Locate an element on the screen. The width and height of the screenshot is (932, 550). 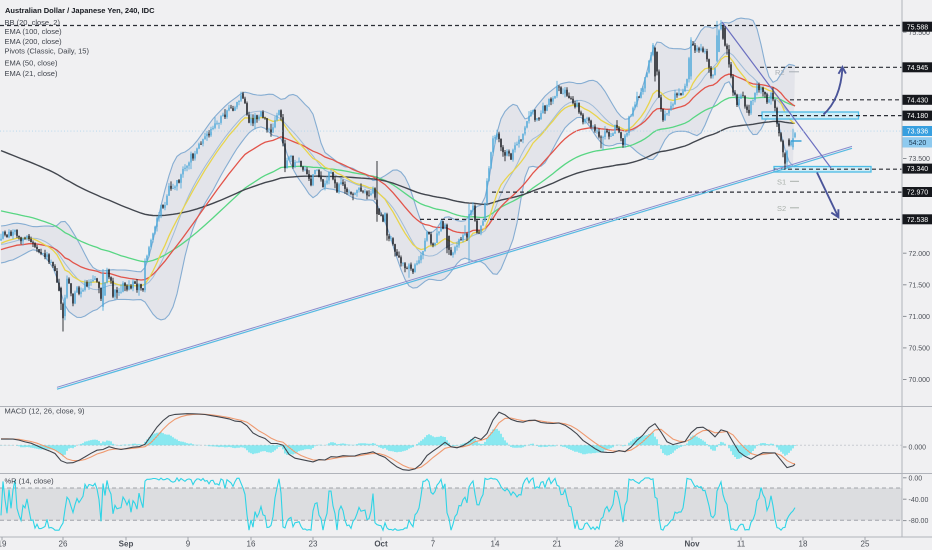
svg-text: Sep is located at coordinates (126, 544).